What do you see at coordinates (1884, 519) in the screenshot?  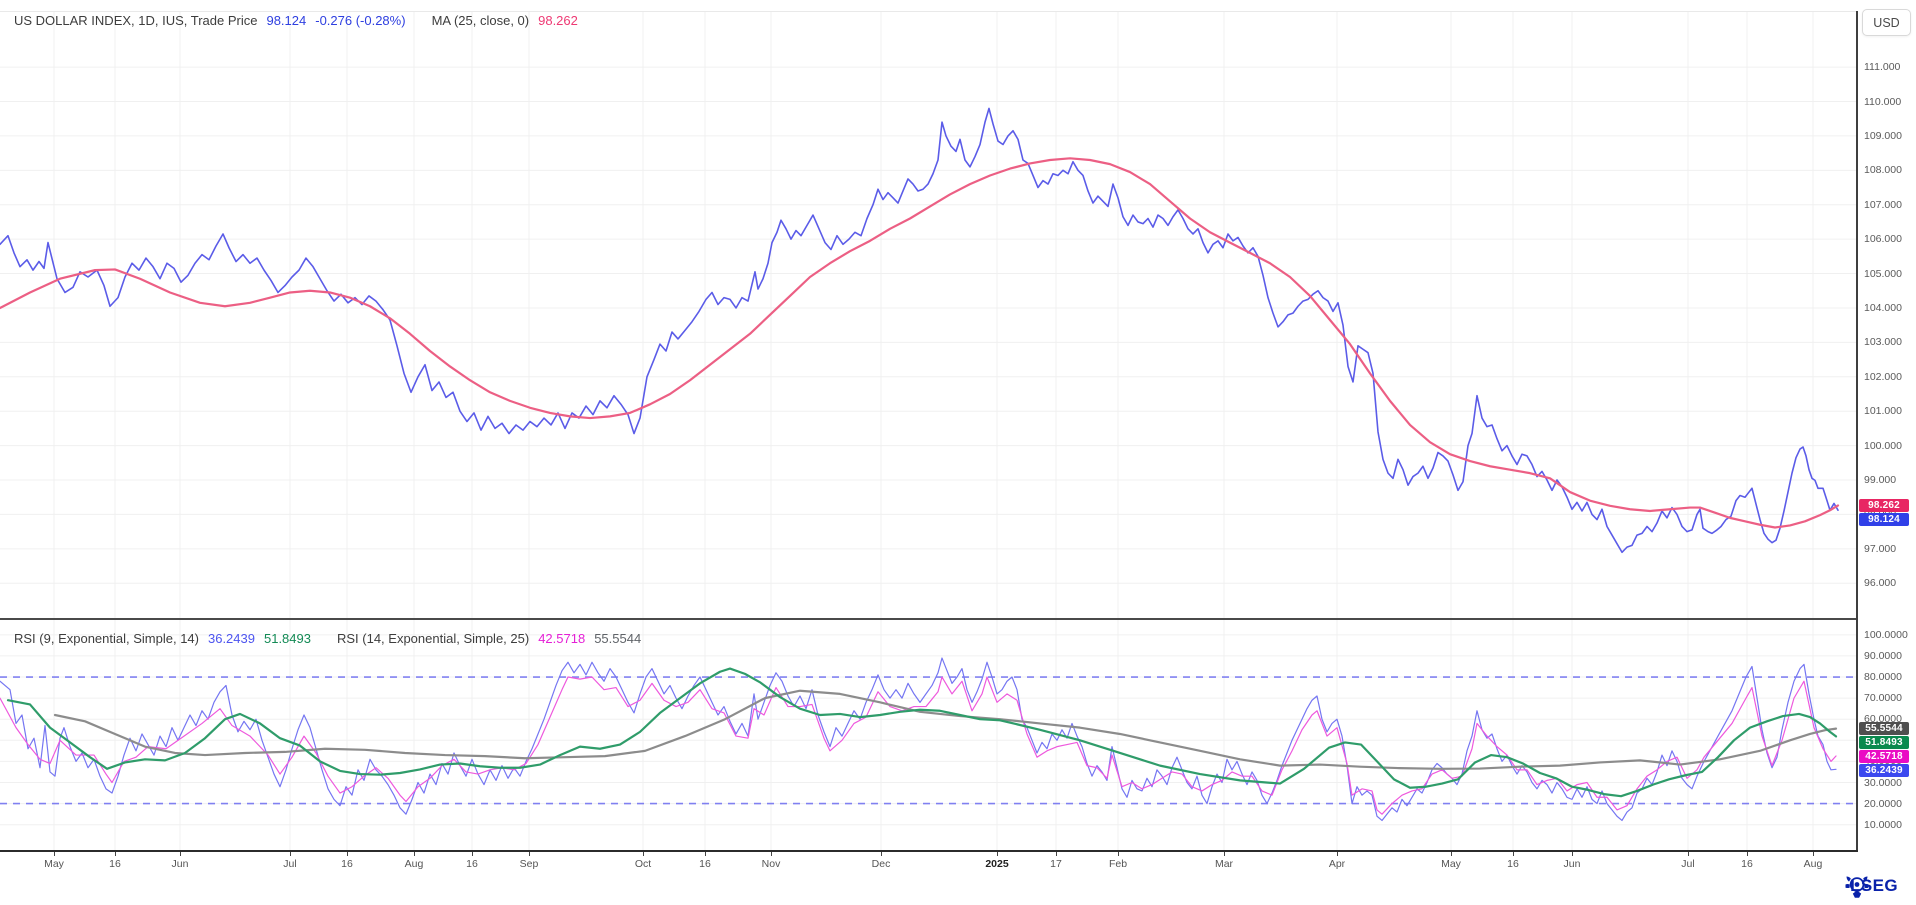 I see `price-label-last: 98.124` at bounding box center [1884, 519].